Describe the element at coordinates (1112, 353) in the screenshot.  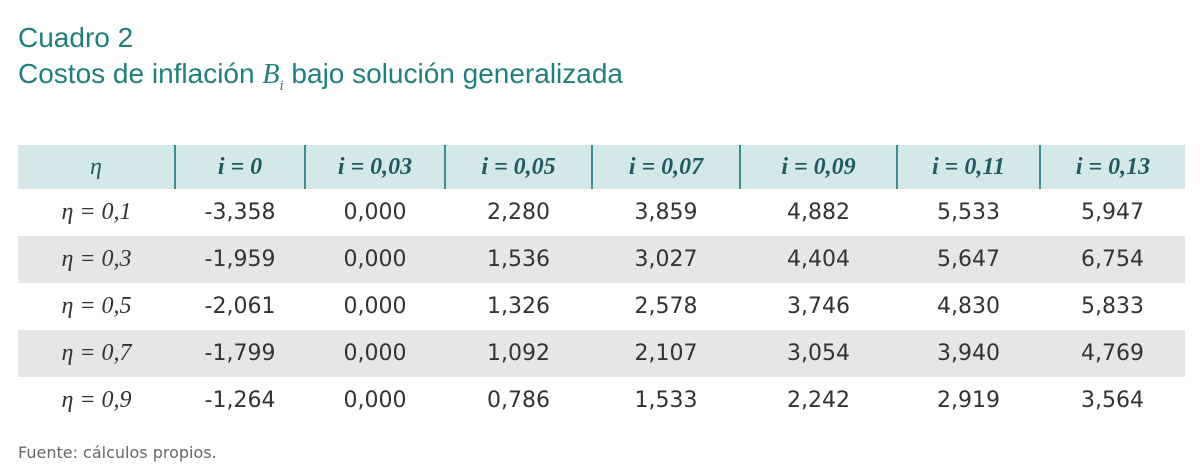
I see `cell: 4,769` at that location.